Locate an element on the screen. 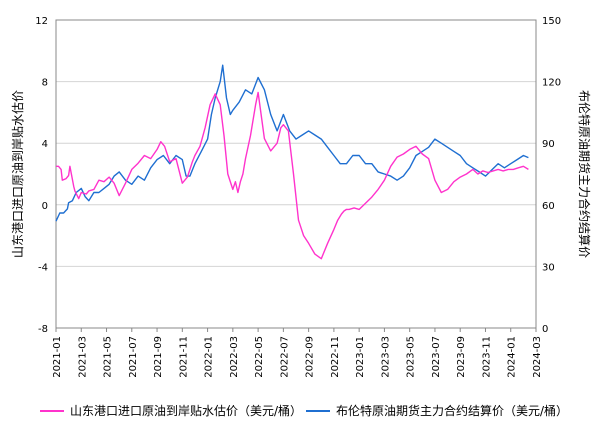 The width and height of the screenshot is (599, 435). x-tick-label: 2022-09 is located at coordinates (310, 357).